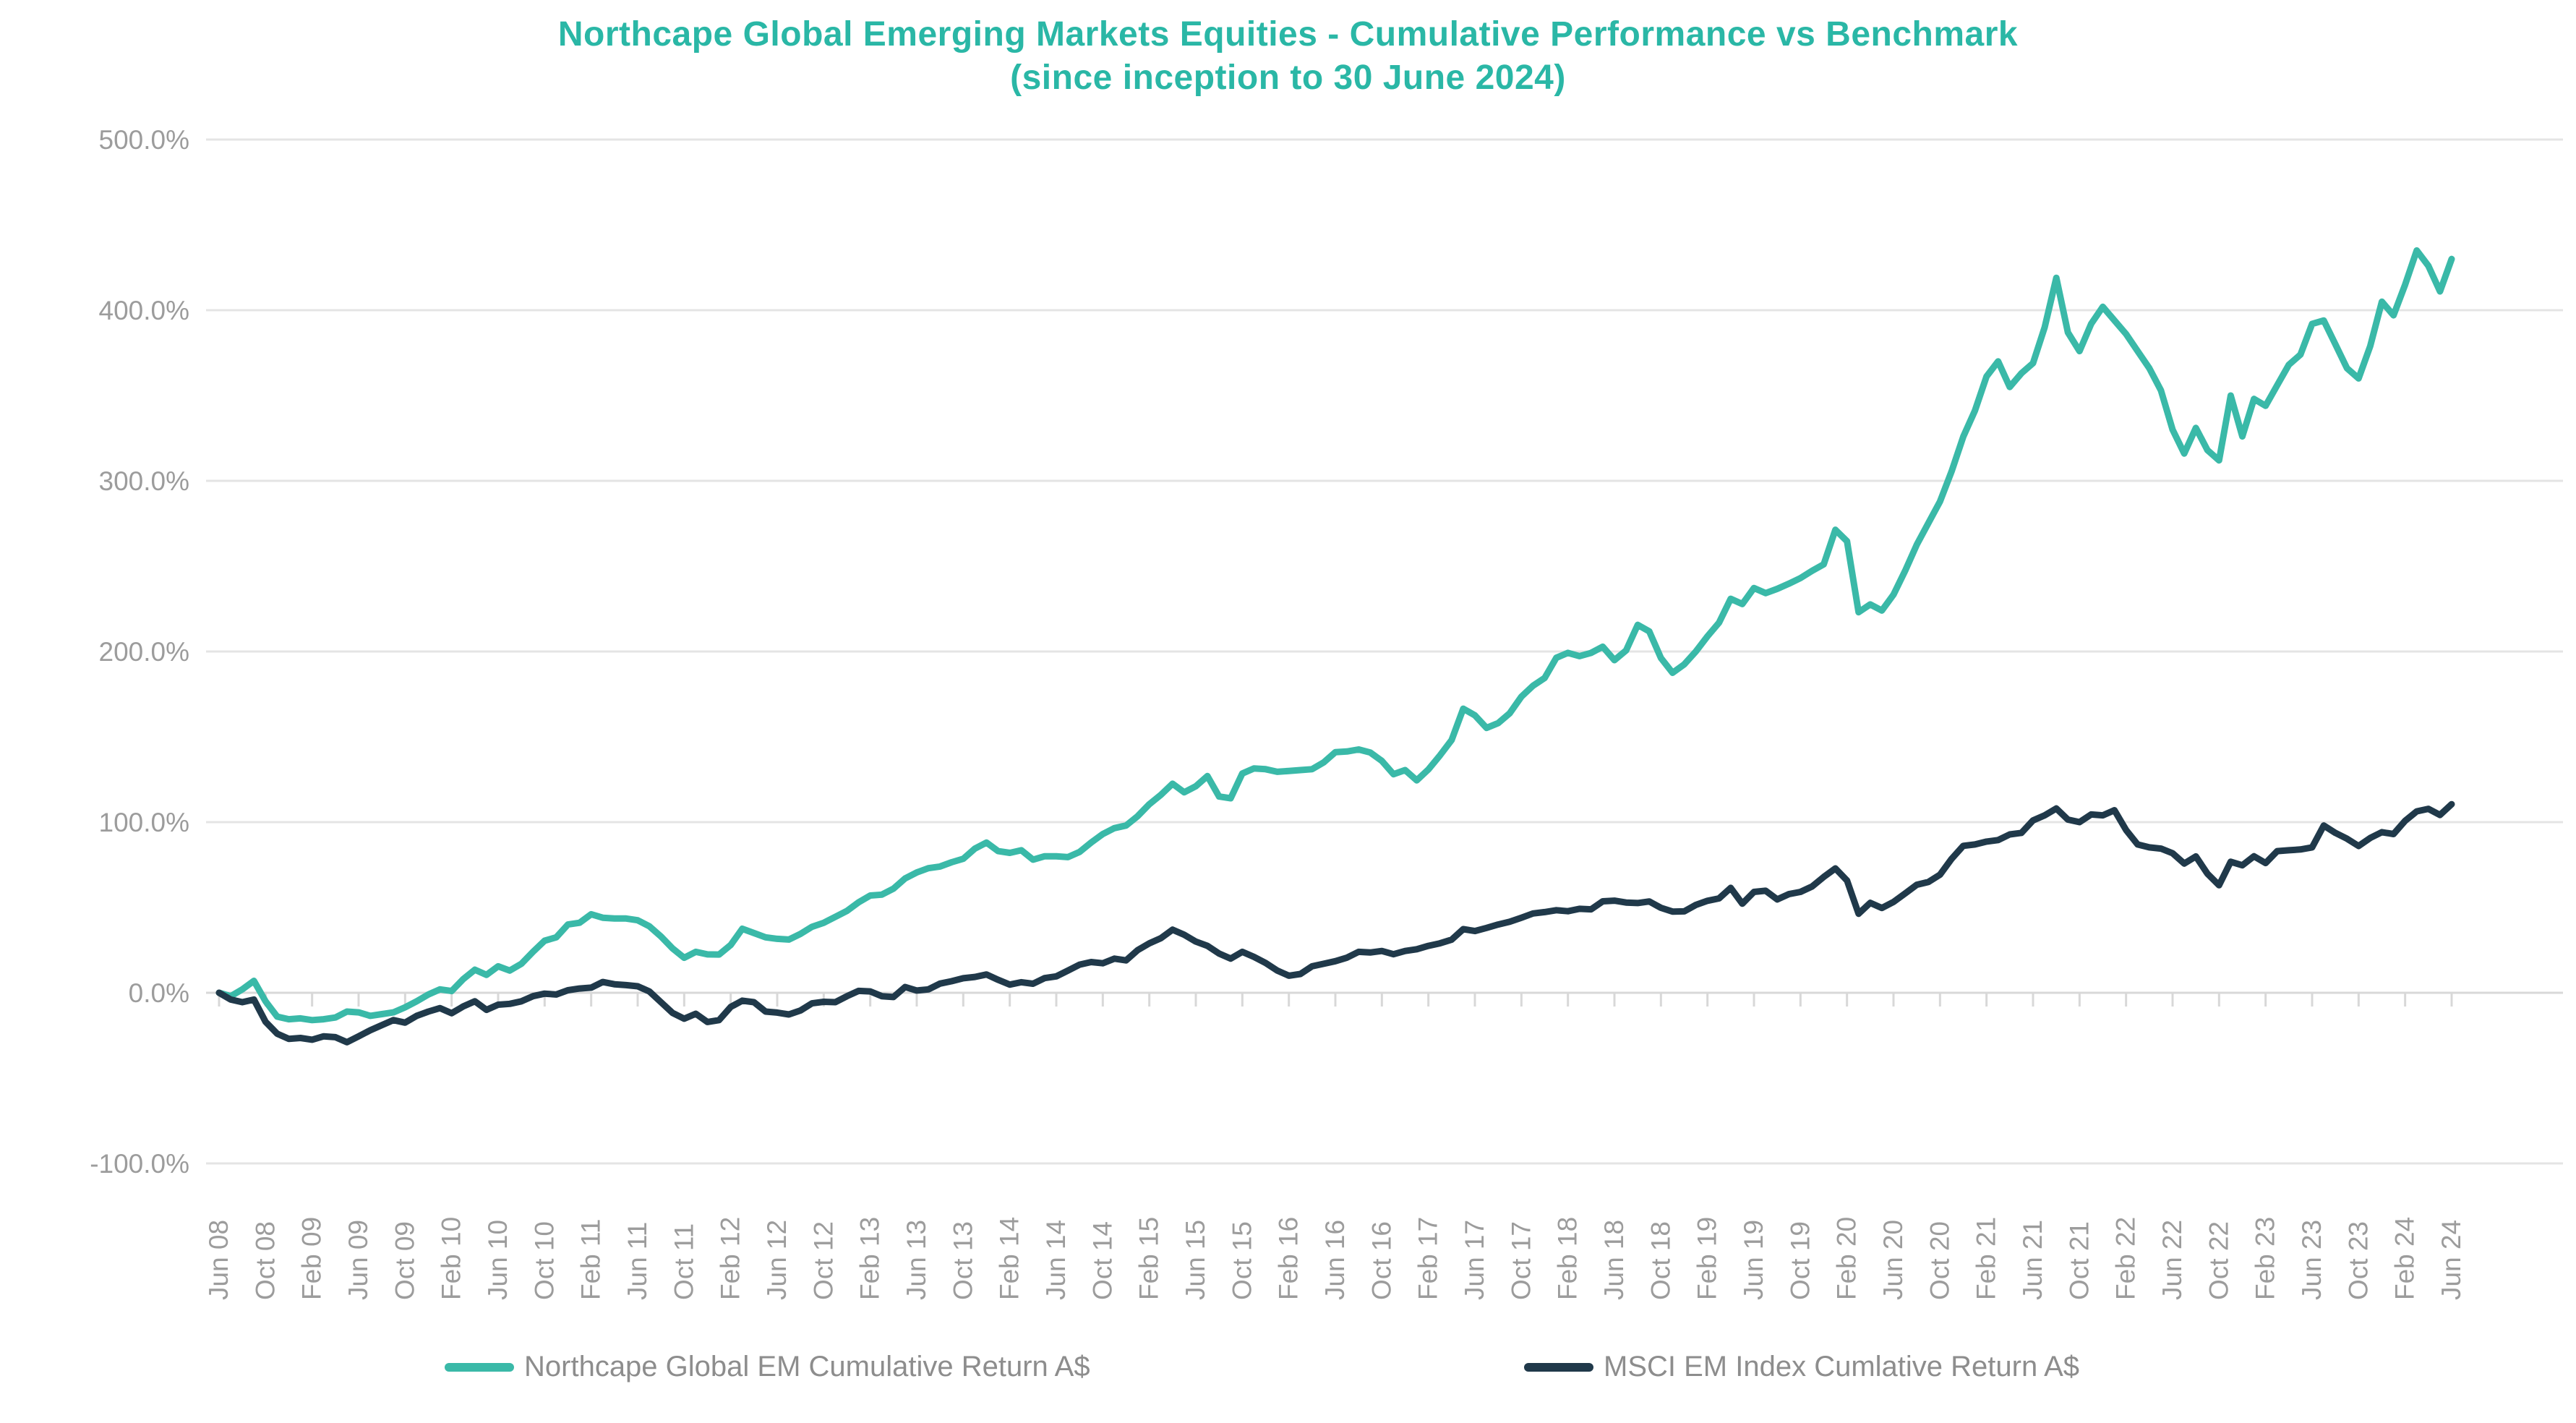 The width and height of the screenshot is (2576, 1423). I want to click on x-axis-label: Feb 19, so click(1707, 1258).